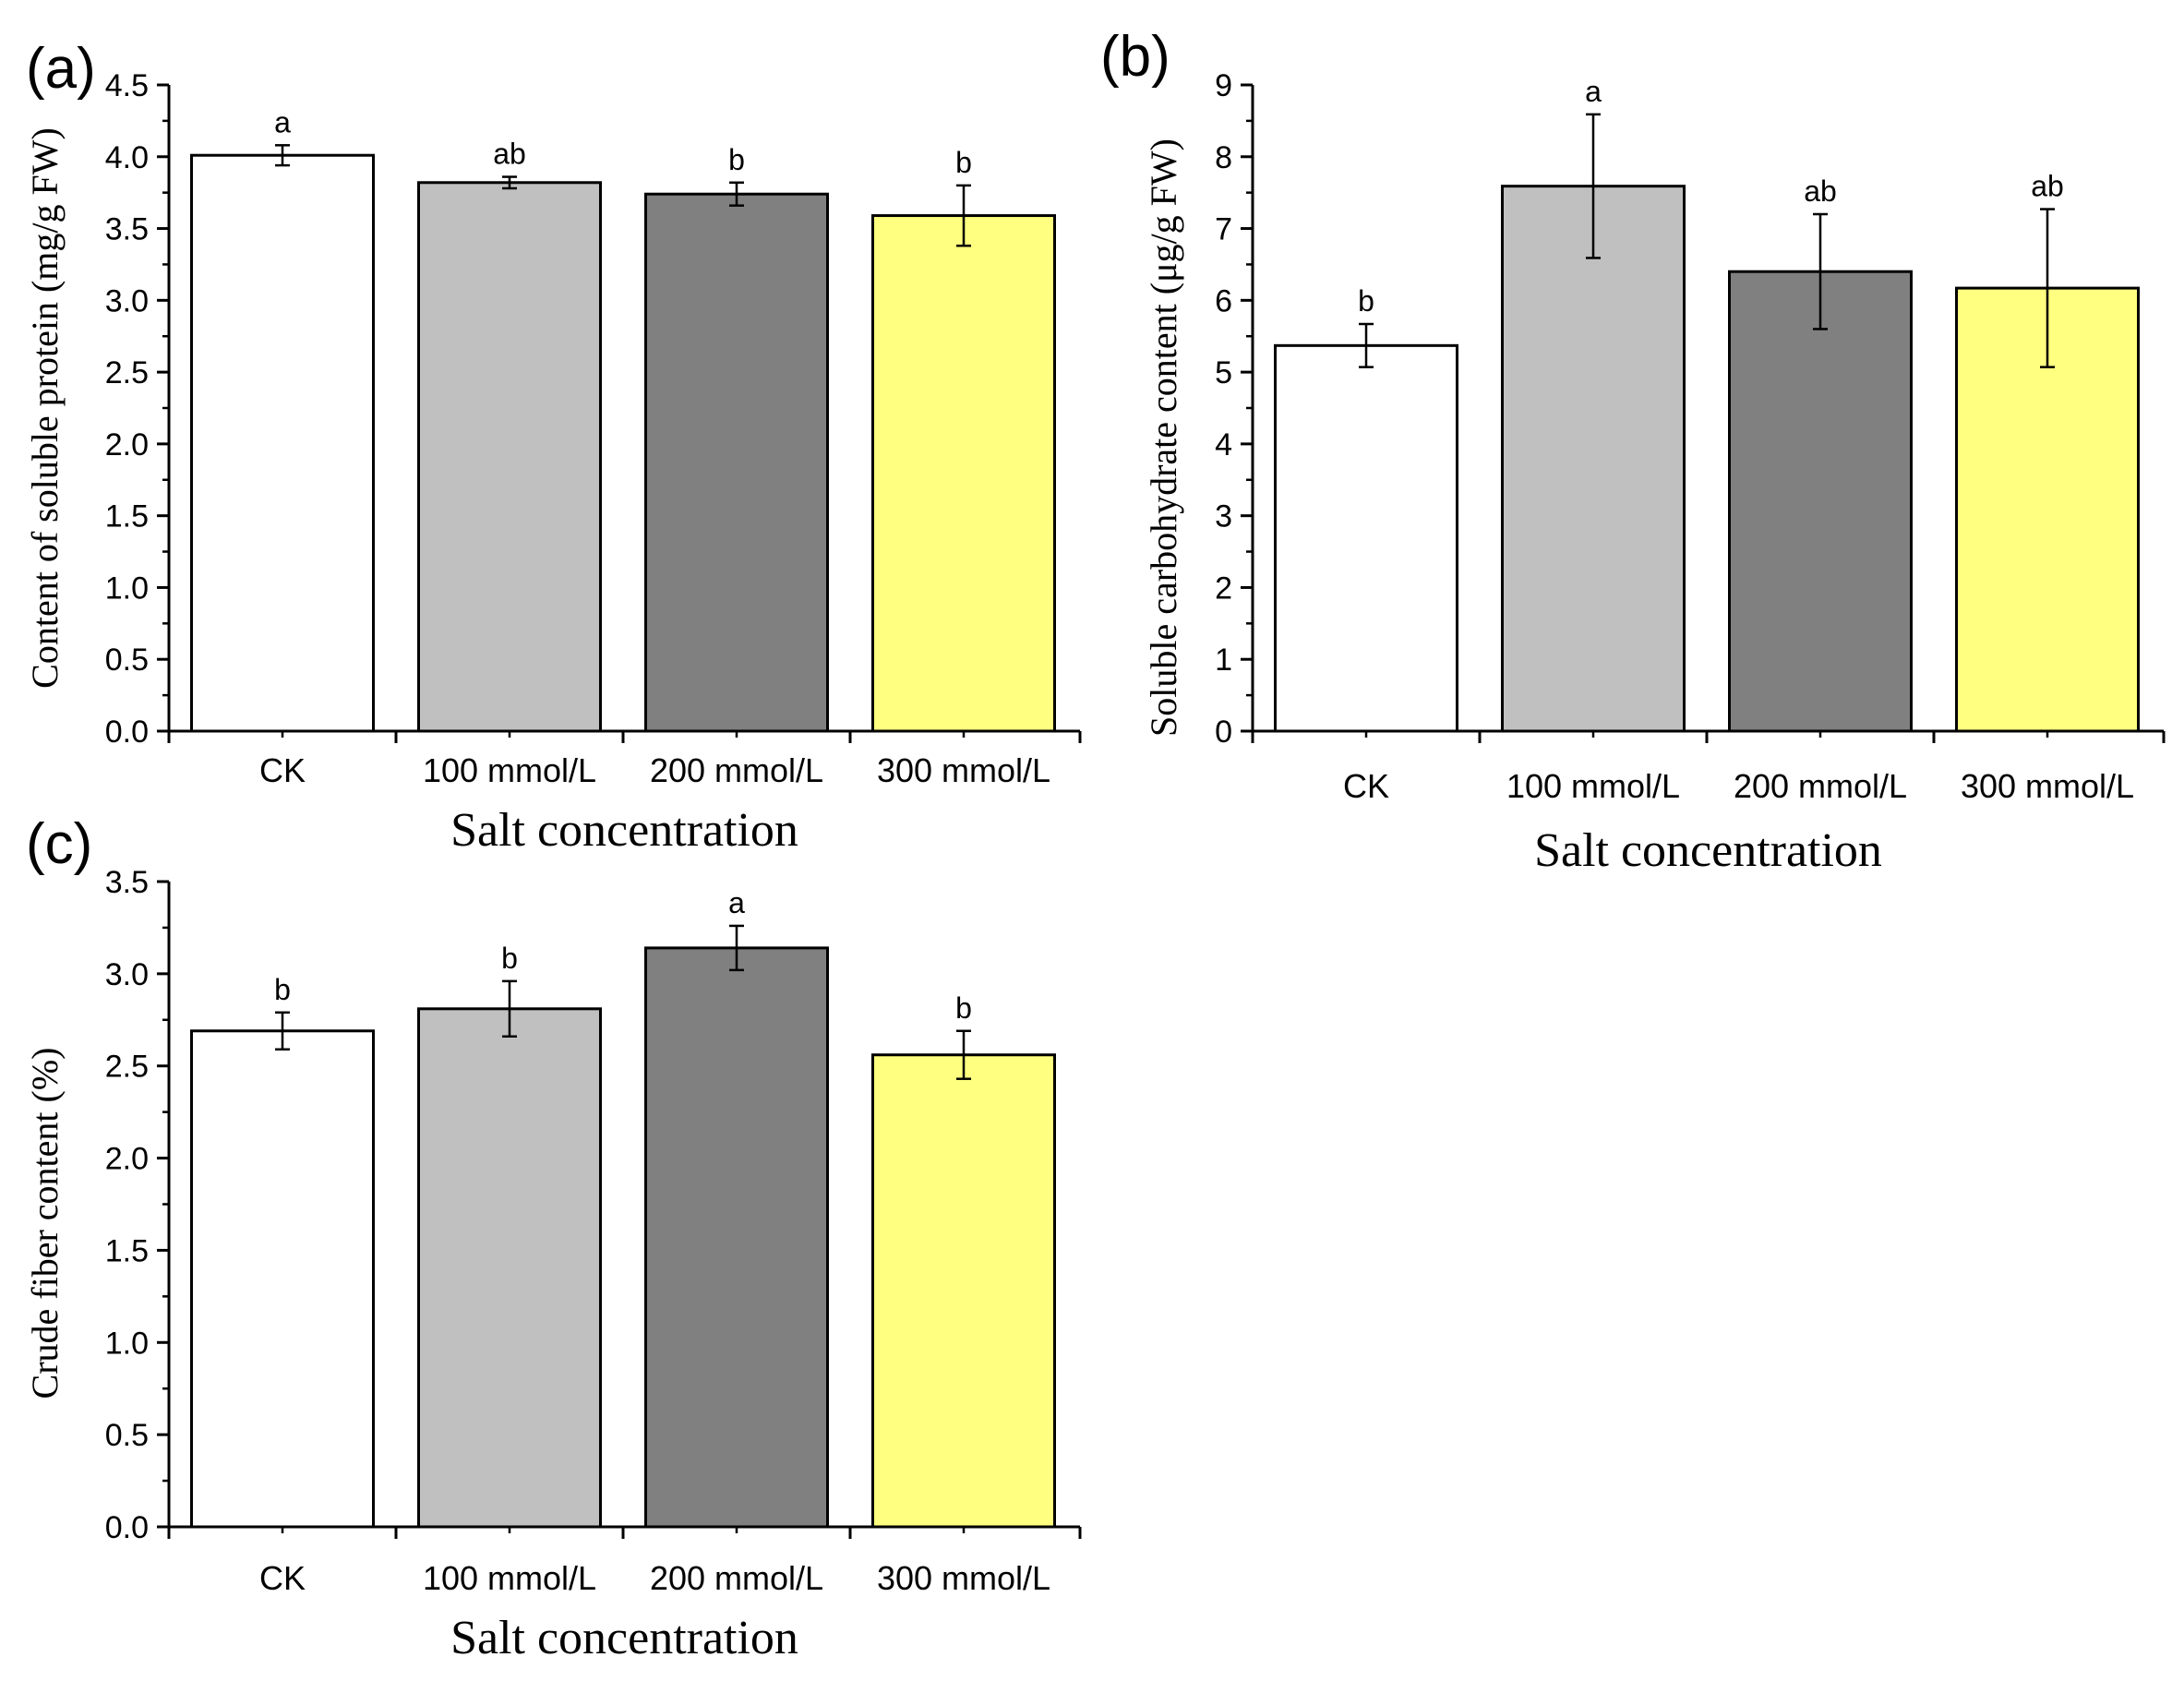  Describe the element at coordinates (1223, 732) in the screenshot. I see `y-tick-label: 0` at that location.